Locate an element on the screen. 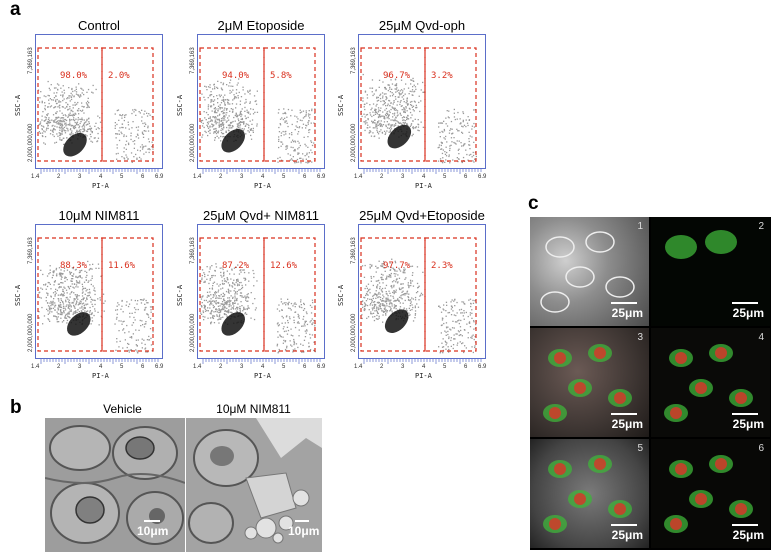 The width and height of the screenshot is (771, 552). gate-percent-right: 2.3% is located at coordinates (442, 266).